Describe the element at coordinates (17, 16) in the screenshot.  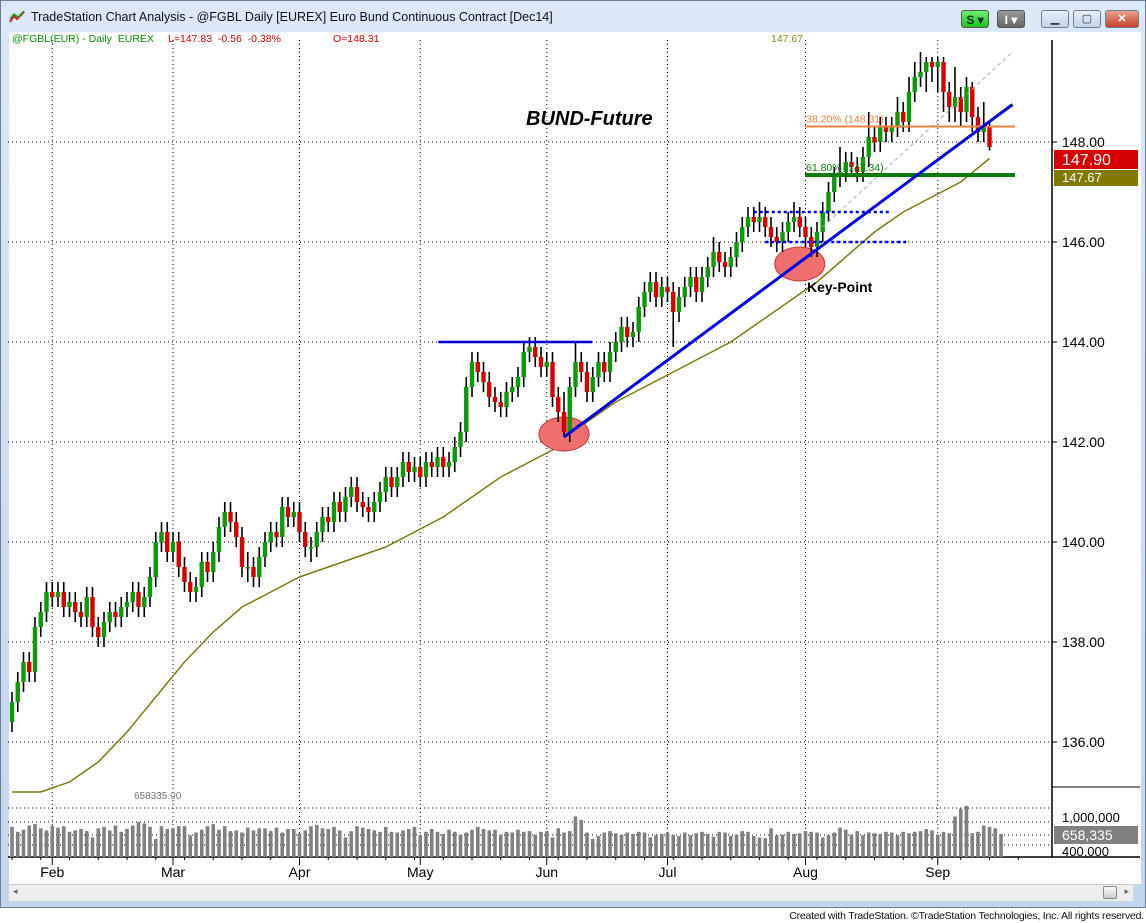
I see `app-logo-icon` at that location.